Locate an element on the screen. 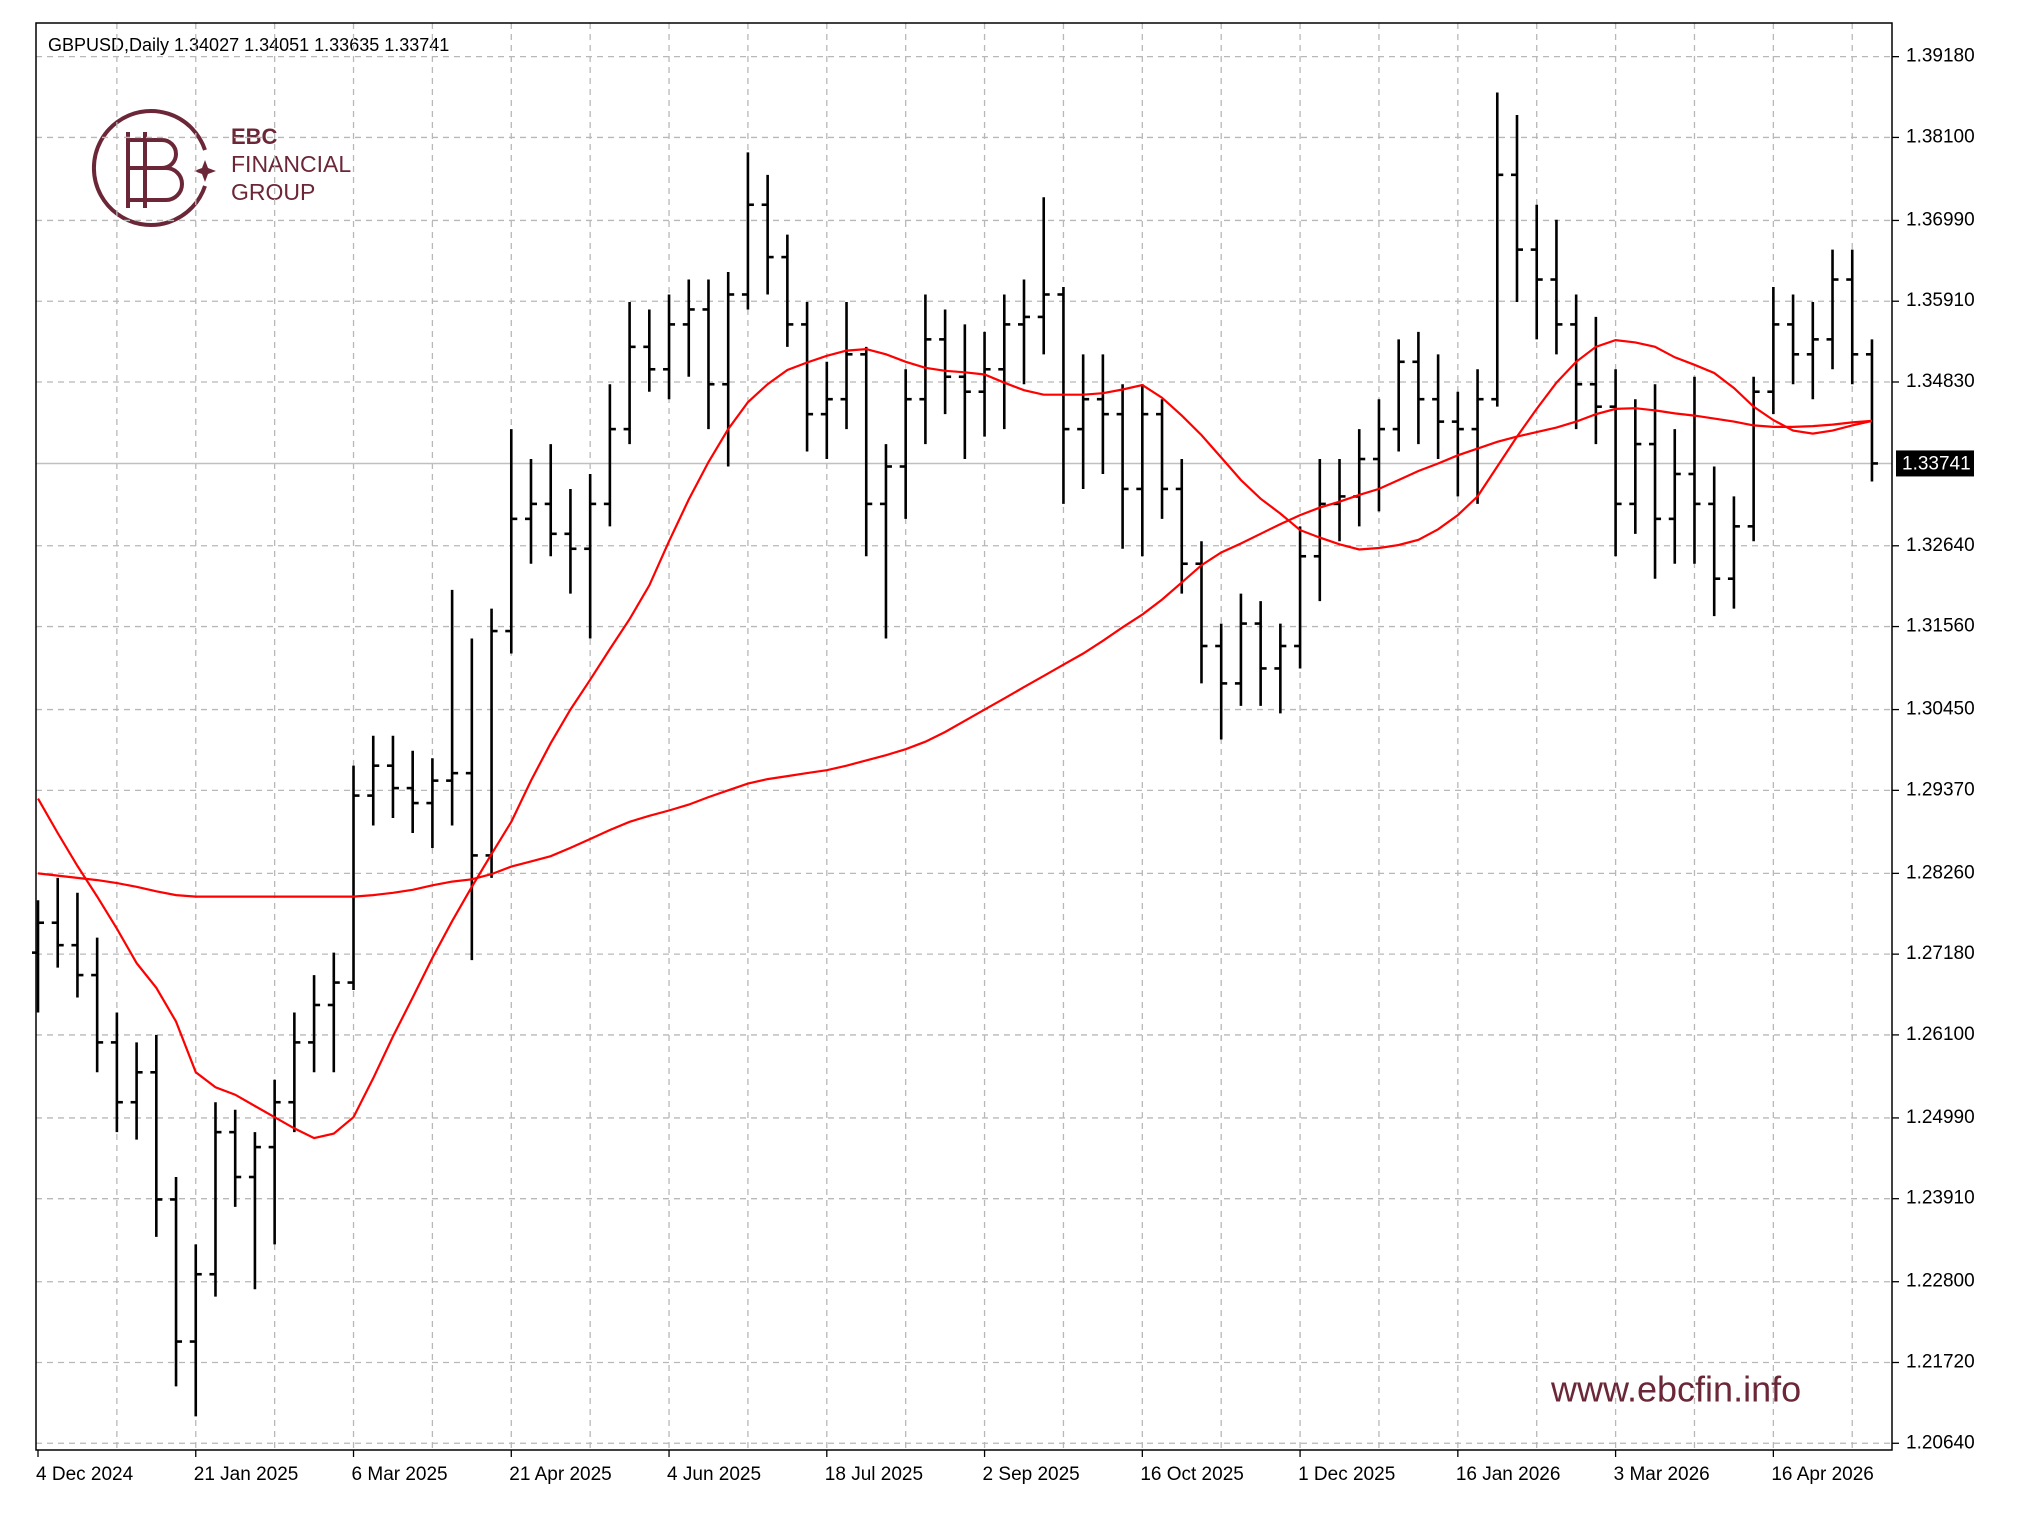  x-tick-label: 21 Jan 2025 is located at coordinates (246, 1474).